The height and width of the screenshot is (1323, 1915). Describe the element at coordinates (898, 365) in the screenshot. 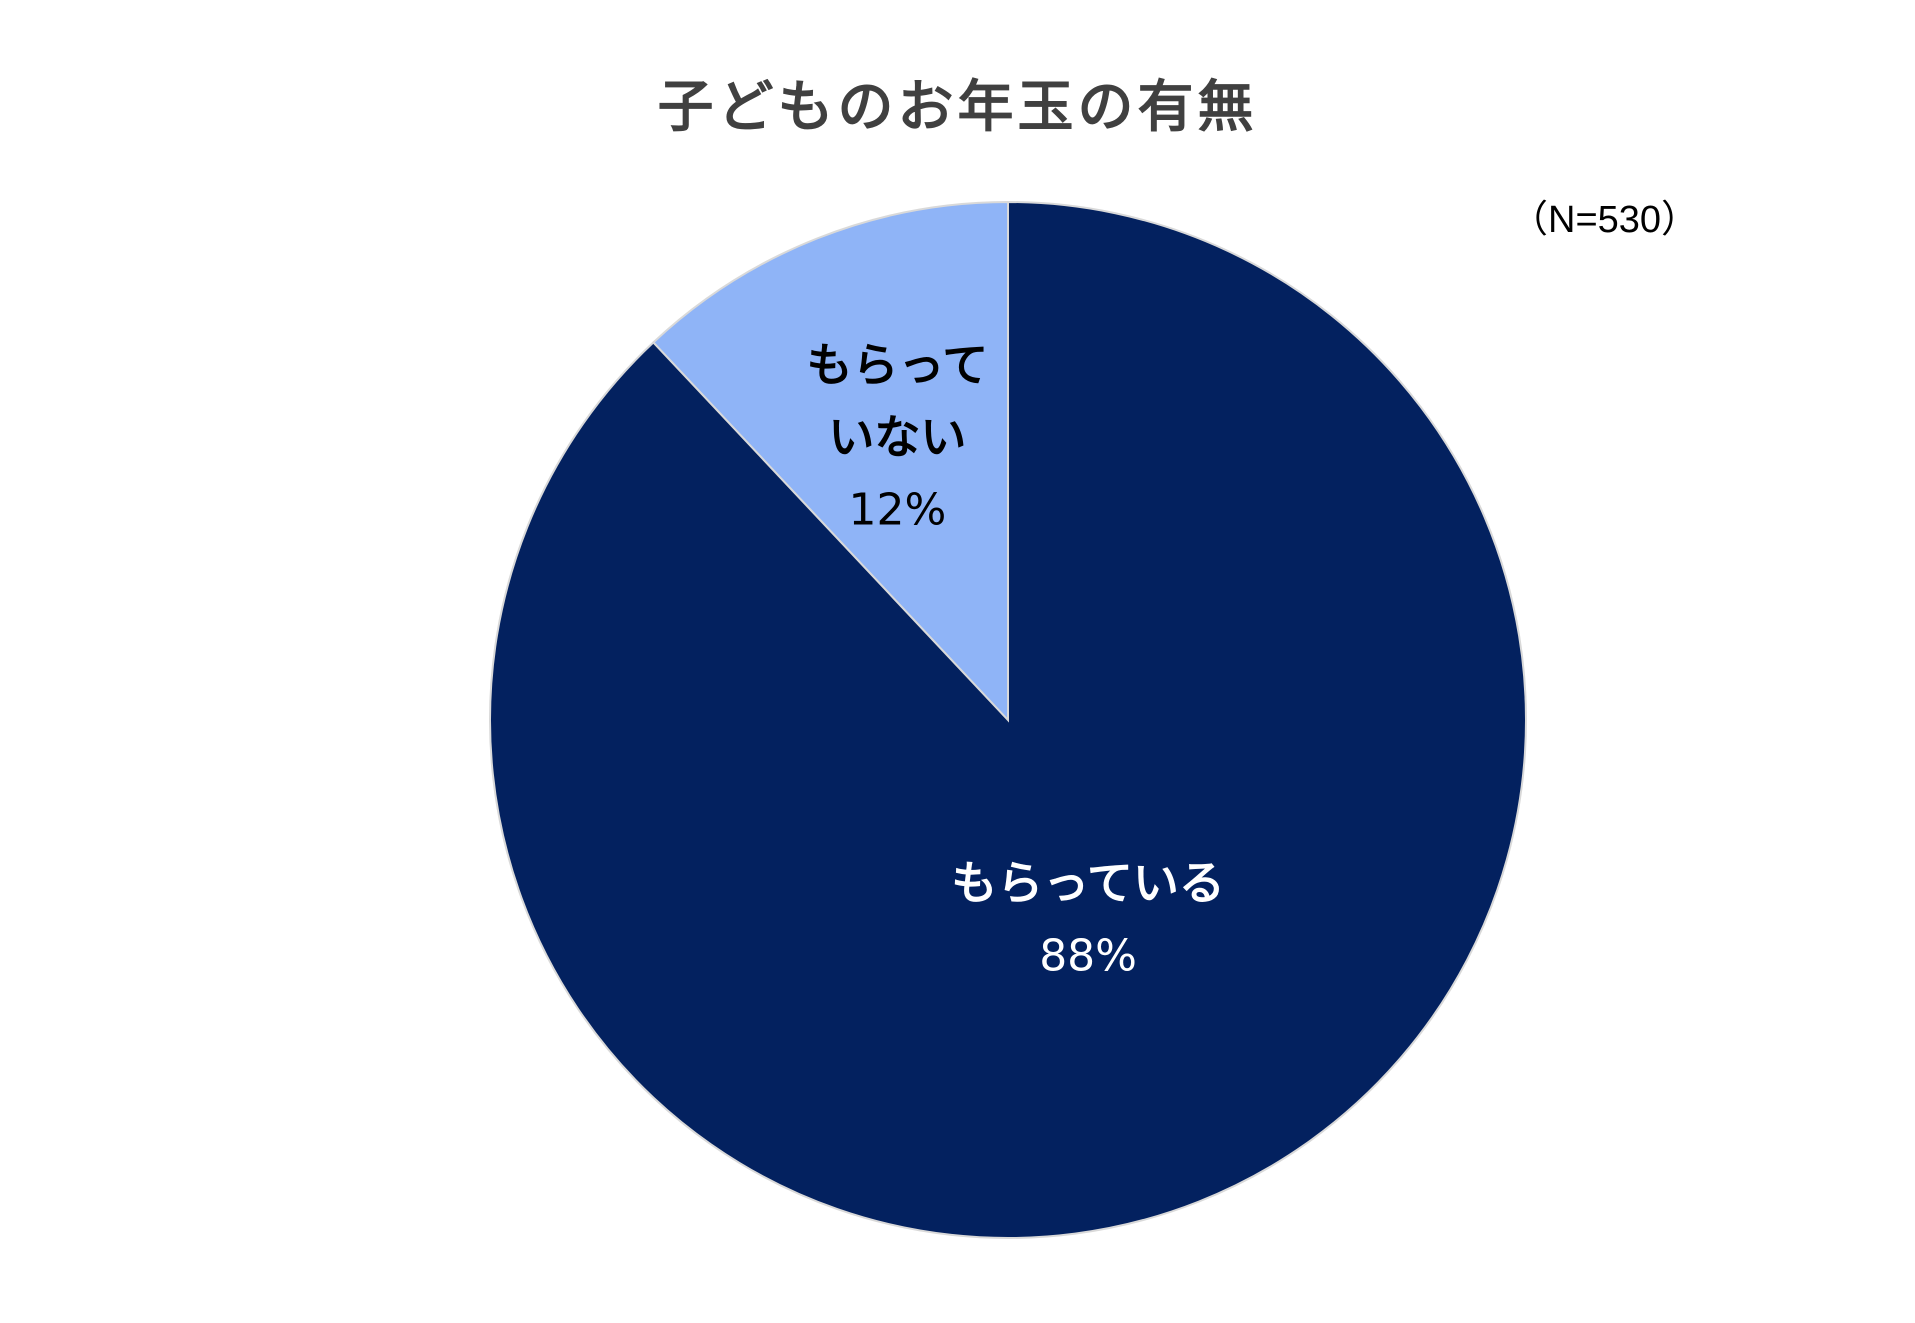

I see `slice-name-label-1: もらって` at that location.